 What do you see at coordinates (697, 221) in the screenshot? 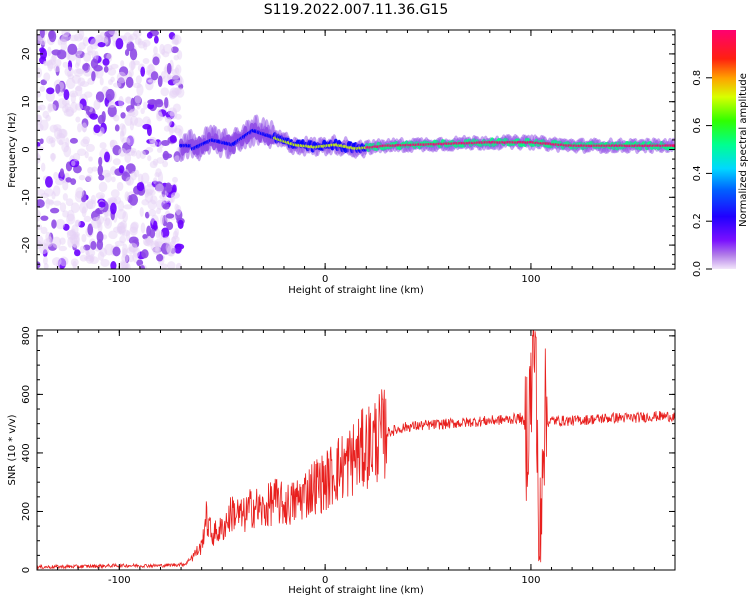
I see `colorbar-tick-label: 0.2` at bounding box center [697, 221].